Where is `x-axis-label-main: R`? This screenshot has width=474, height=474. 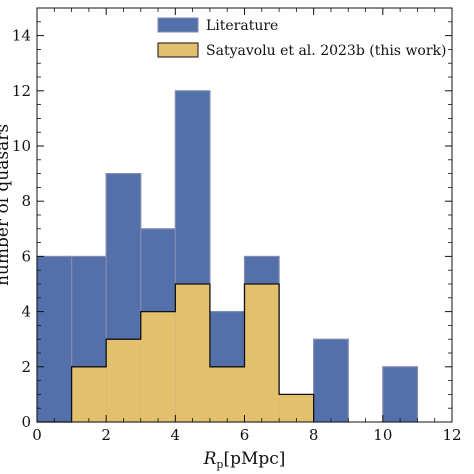 x-axis-label-main: R is located at coordinates (210, 459).